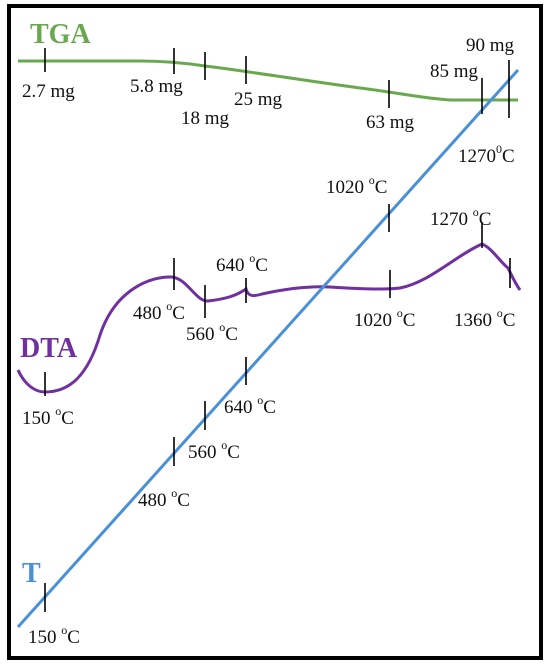 The image size is (550, 666). Describe the element at coordinates (60, 34) in the screenshot. I see `series-title-tga: TGA` at that location.